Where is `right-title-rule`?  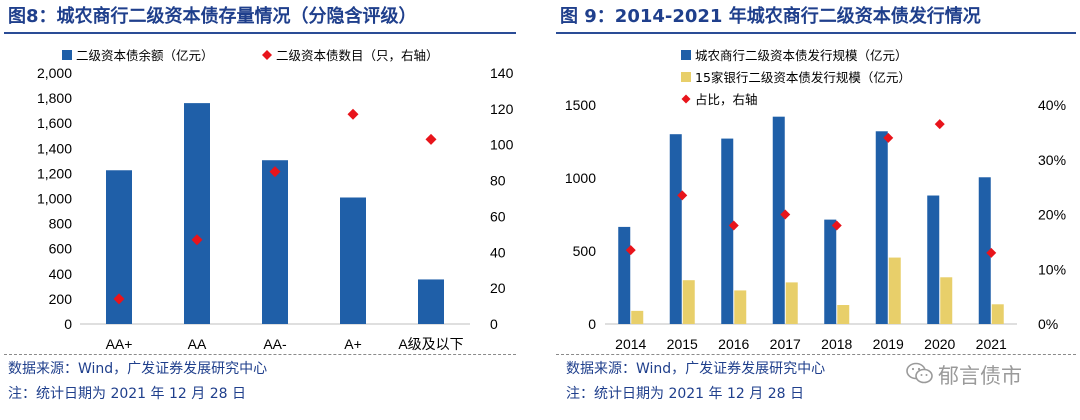 right-title-rule is located at coordinates (816, 33).